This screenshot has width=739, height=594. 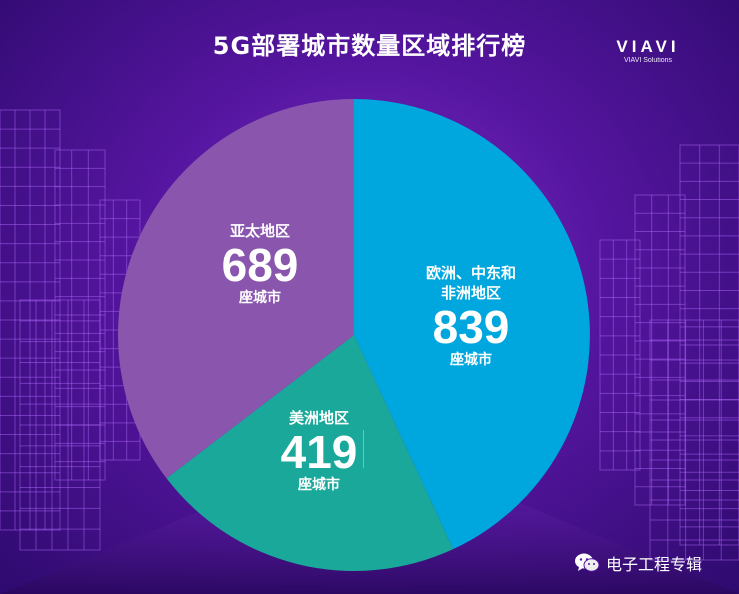 I want to click on logo-tagline: VIAVI Solutions, so click(x=648, y=60).